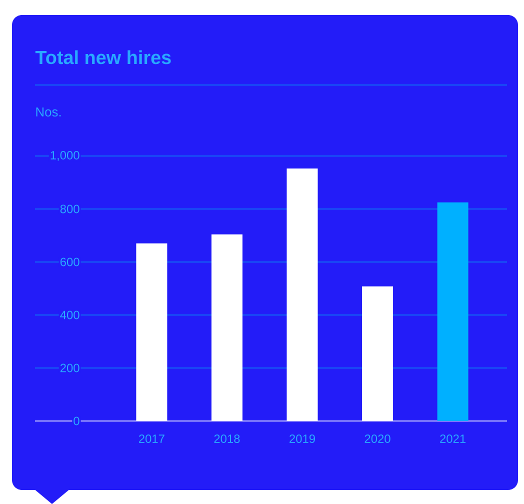  What do you see at coordinates (453, 438) in the screenshot?
I see `x-tick-label: 2021` at bounding box center [453, 438].